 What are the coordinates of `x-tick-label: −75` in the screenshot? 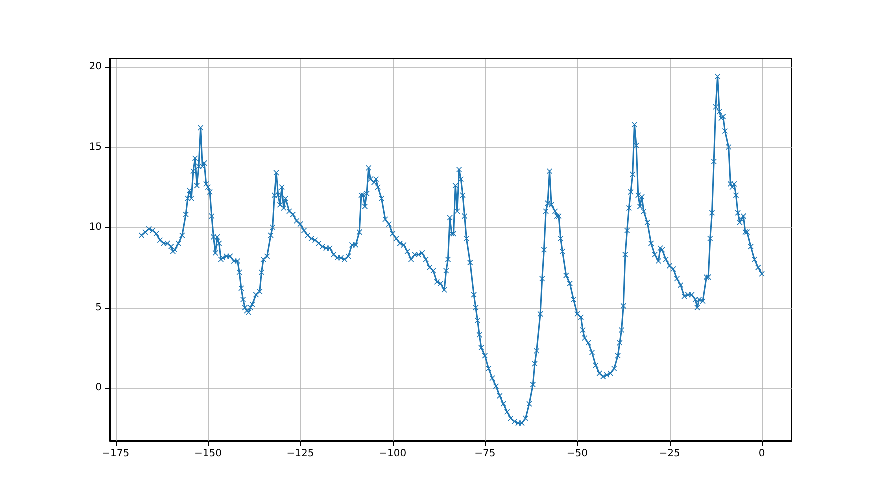 It's located at (485, 454).